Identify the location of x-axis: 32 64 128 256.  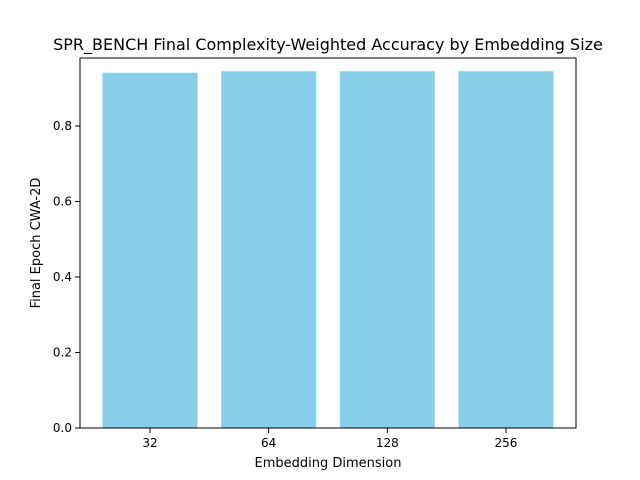
(329, 439).